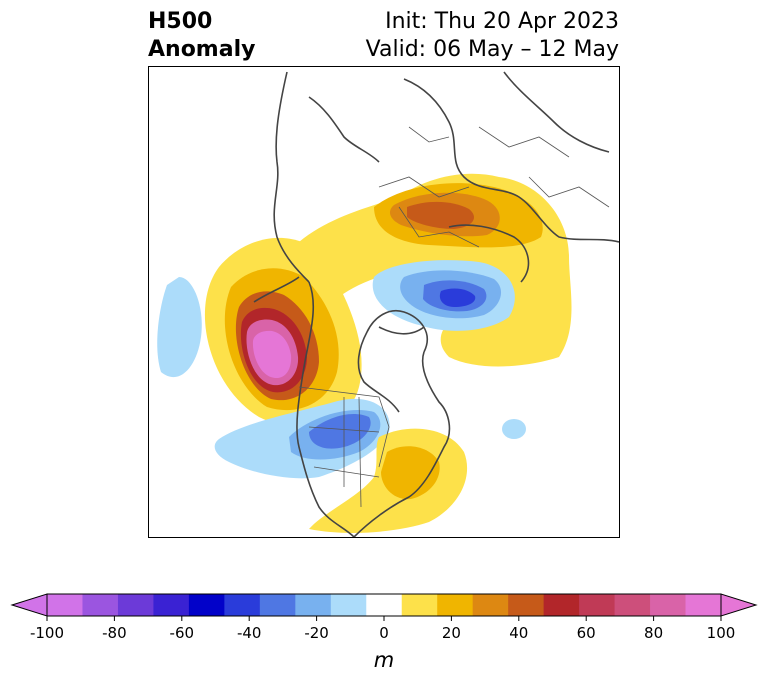 This screenshot has width=768, height=684. What do you see at coordinates (492, 49) in the screenshot?
I see `valid-range: Valid: 06 May – 12 May` at bounding box center [492, 49].